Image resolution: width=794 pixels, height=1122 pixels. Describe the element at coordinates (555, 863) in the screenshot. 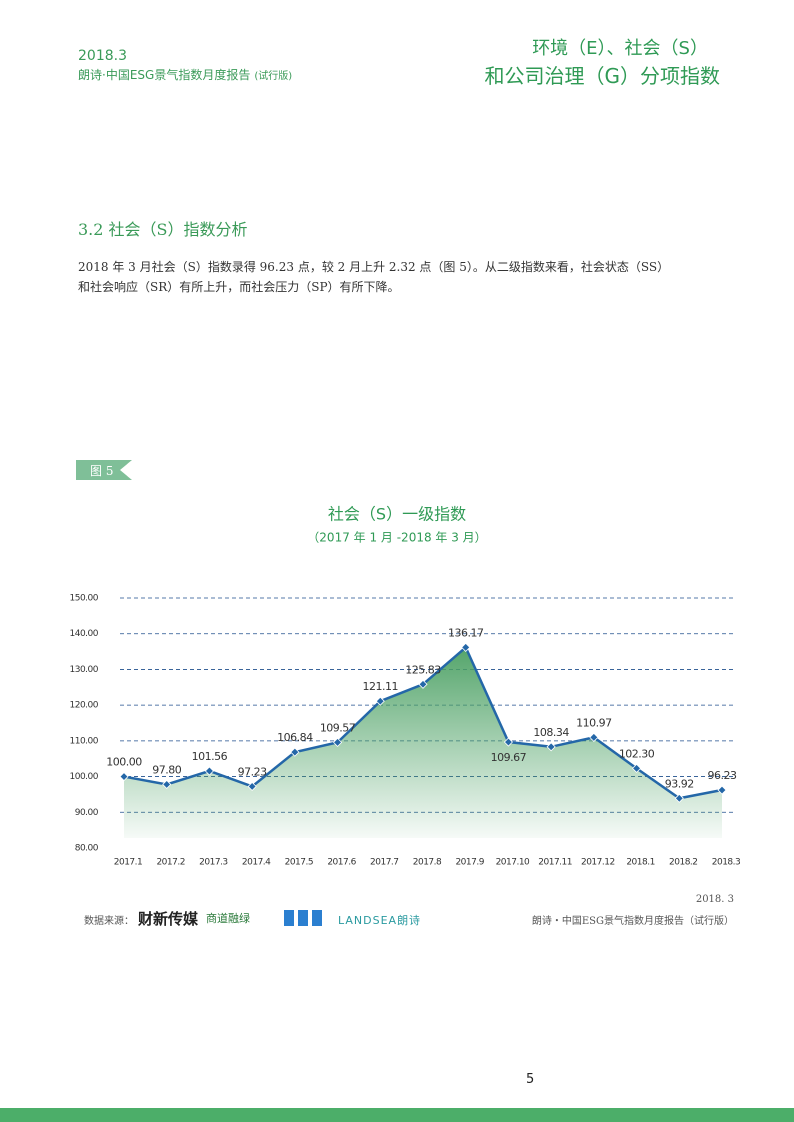

I see `x-tick-label: 2017.11` at that location.